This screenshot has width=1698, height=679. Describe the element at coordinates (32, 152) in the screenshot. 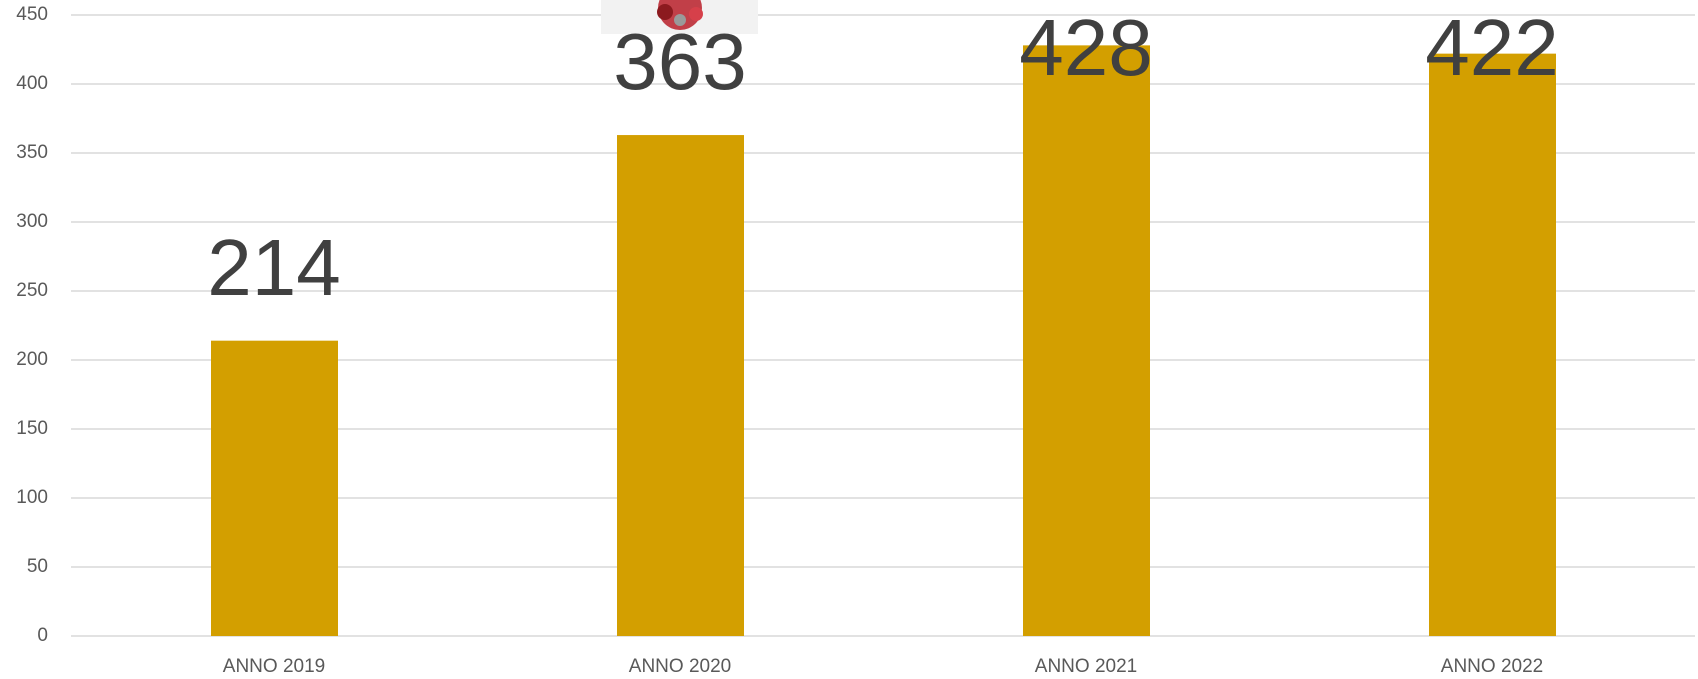

I see `y-tick-label: 350` at that location.